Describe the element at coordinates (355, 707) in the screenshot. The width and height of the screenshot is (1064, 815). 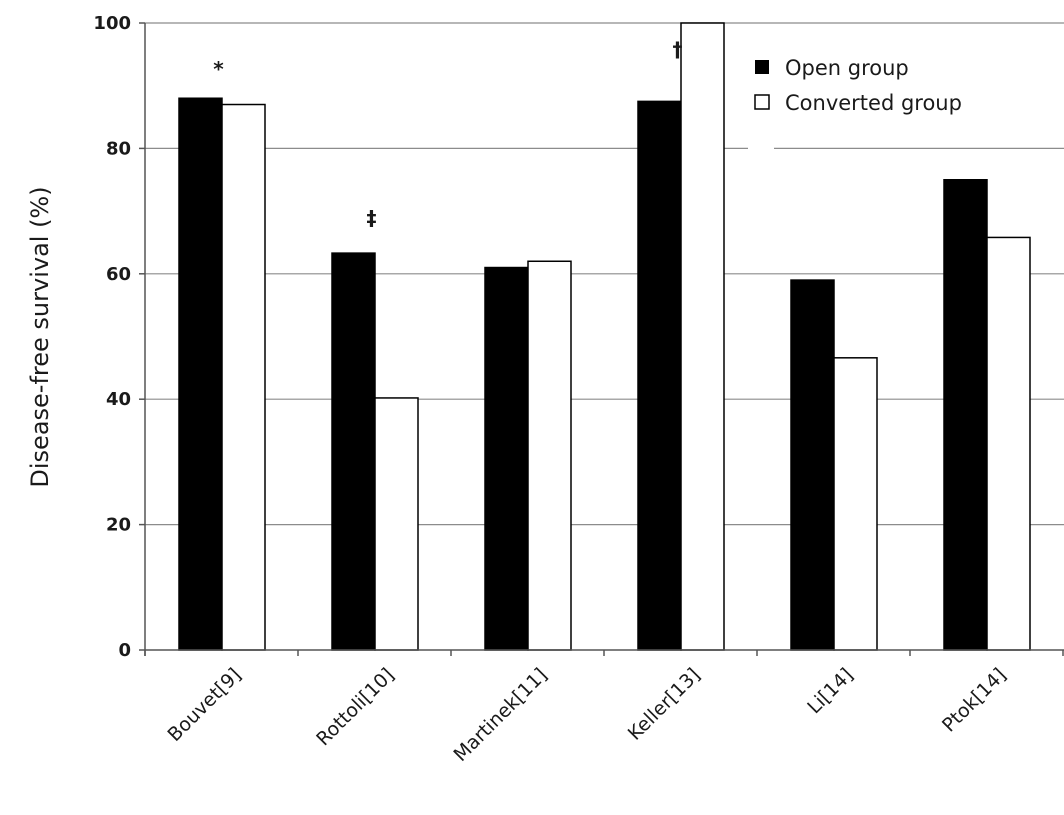
I see `x-tick-label-1: Rottoli[10]` at that location.